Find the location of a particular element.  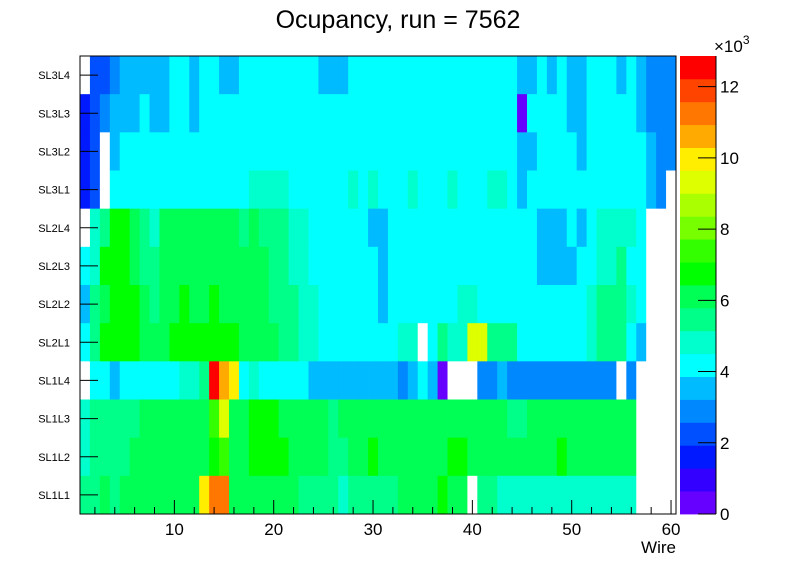

y-tick-label: SL1L4 is located at coordinates (54, 381).